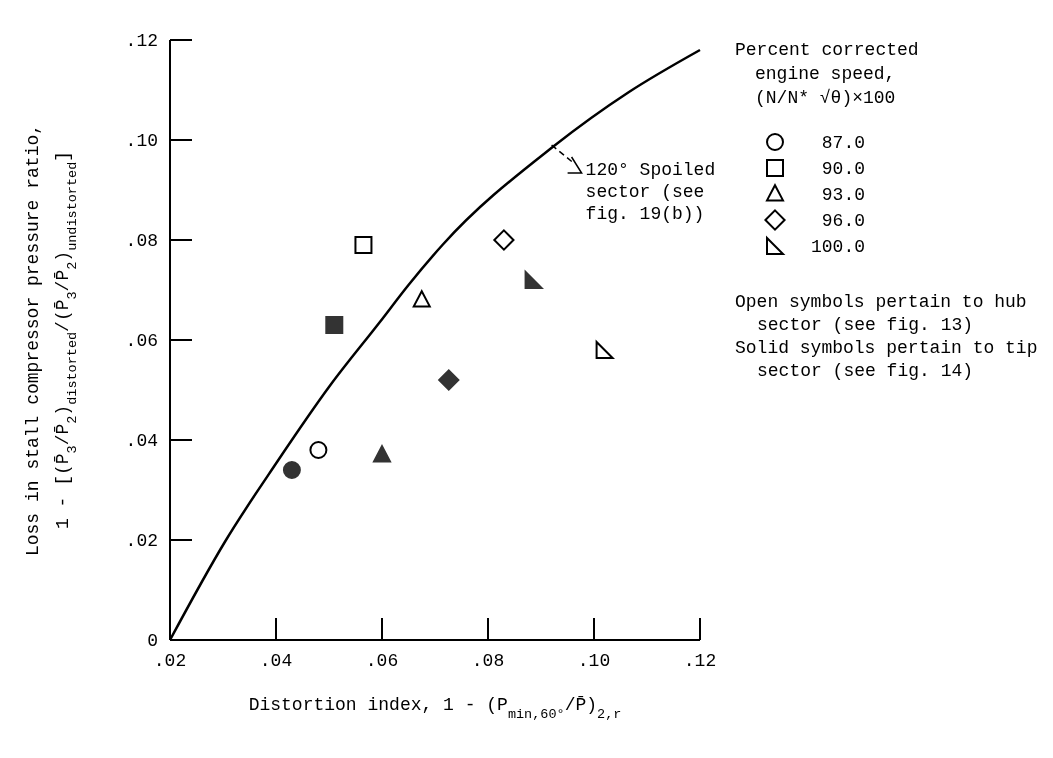 This screenshot has width=1053, height=758. I want to click on text: Open symbols pertain to hub sector (see fig. 13), so click(881, 313).